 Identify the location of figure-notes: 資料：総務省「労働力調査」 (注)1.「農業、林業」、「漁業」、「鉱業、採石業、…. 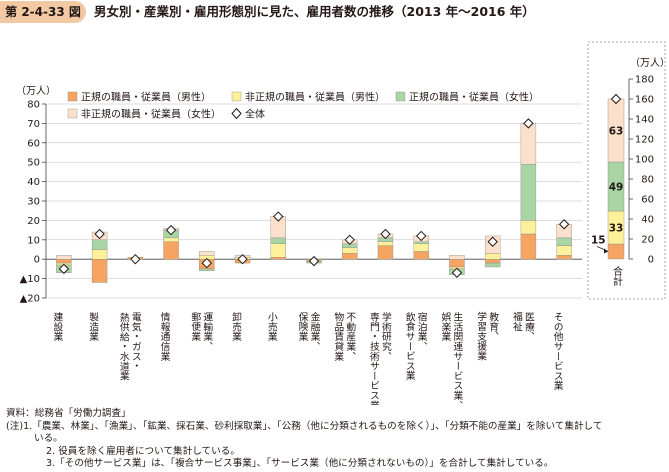
(336, 439).